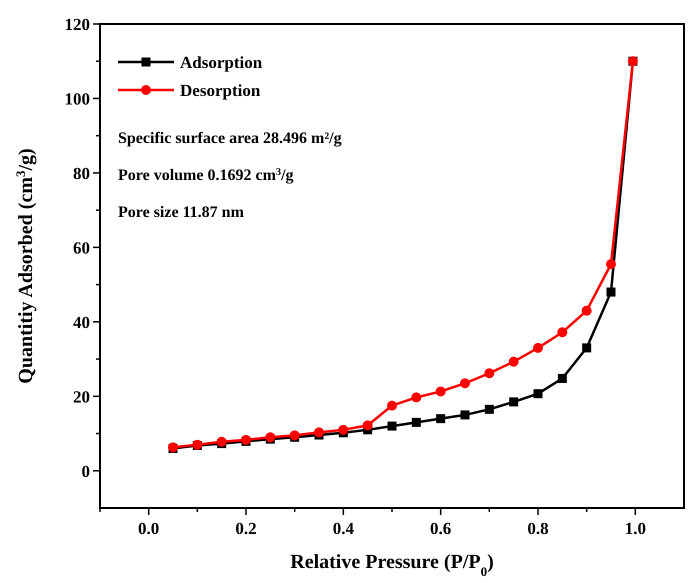 Image resolution: width=688 pixels, height=583 pixels. Describe the element at coordinates (392, 564) in the screenshot. I see `x-axis-title: Relative Pressure (P/P$_{0}$)` at that location.